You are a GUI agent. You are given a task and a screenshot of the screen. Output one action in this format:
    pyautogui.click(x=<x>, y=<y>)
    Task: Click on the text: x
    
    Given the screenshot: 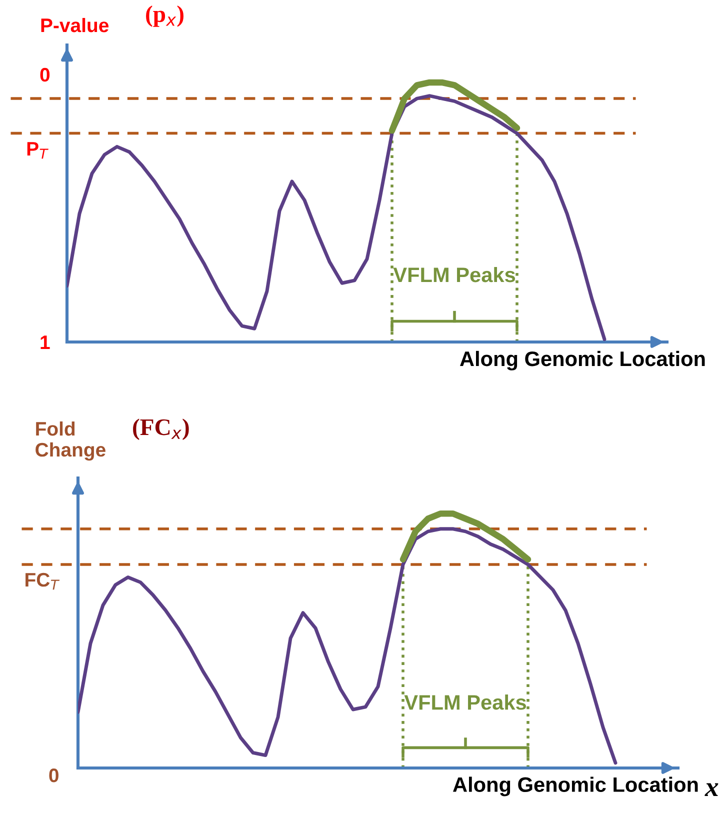 What is the action you would take?
    pyautogui.click(x=711, y=789)
    